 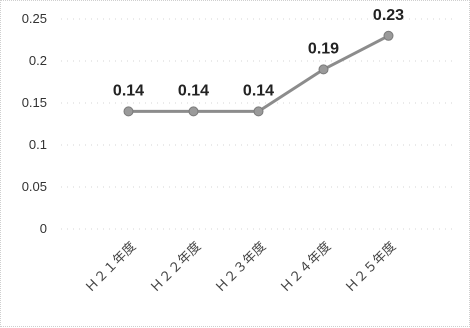 What do you see at coordinates (38, 144) in the screenshot?
I see `y-tick-label: 0.1` at bounding box center [38, 144].